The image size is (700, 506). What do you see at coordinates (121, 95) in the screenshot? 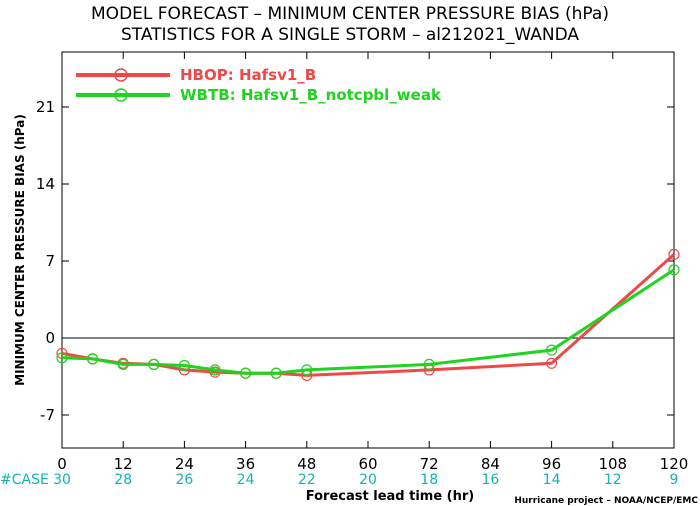
I see `legend-marker-wbtb` at bounding box center [121, 95].